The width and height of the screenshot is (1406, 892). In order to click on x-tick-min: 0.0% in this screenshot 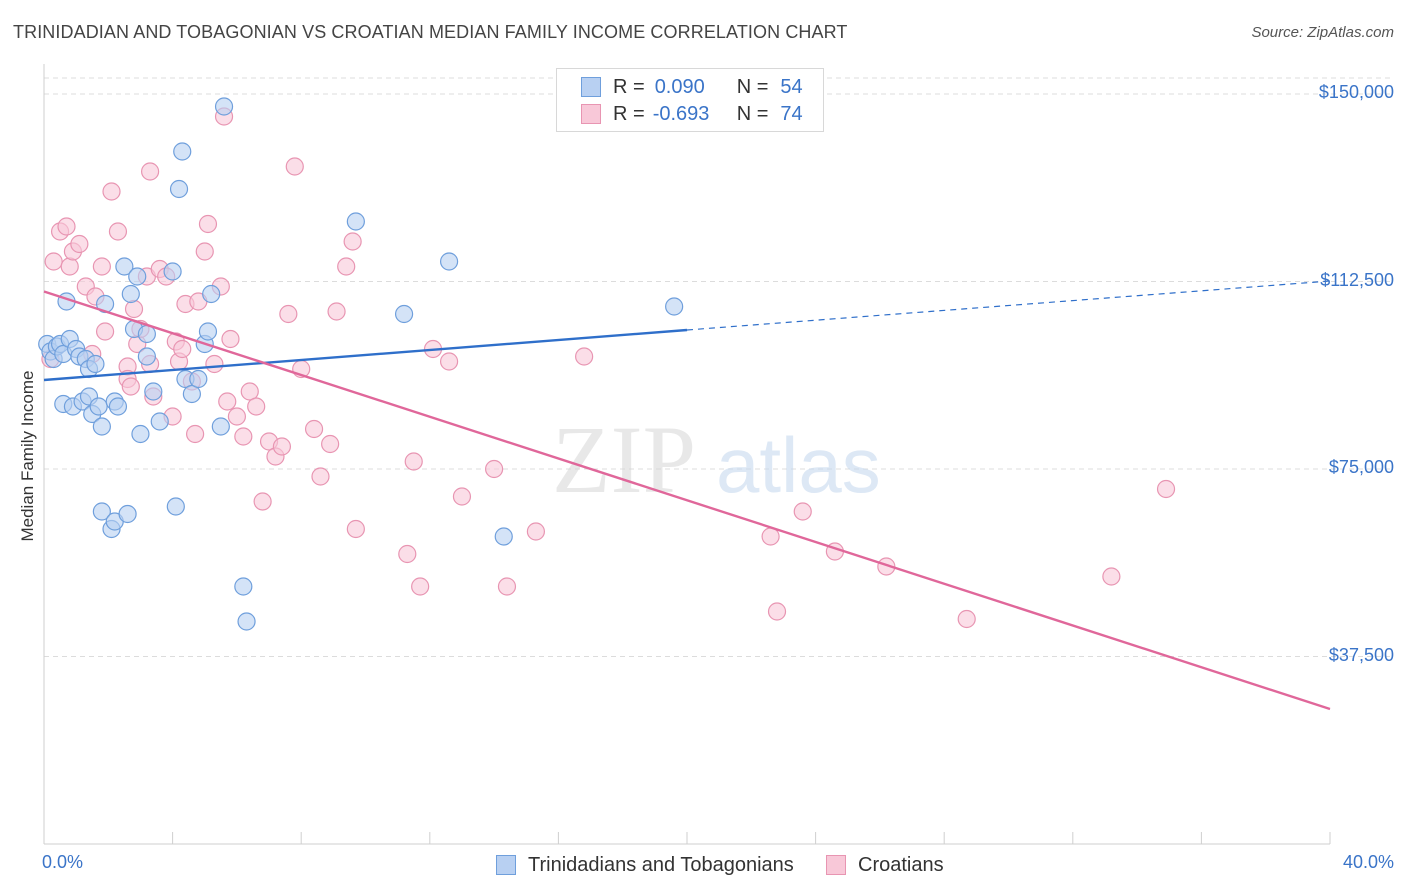, I will do `click(63, 862)`.